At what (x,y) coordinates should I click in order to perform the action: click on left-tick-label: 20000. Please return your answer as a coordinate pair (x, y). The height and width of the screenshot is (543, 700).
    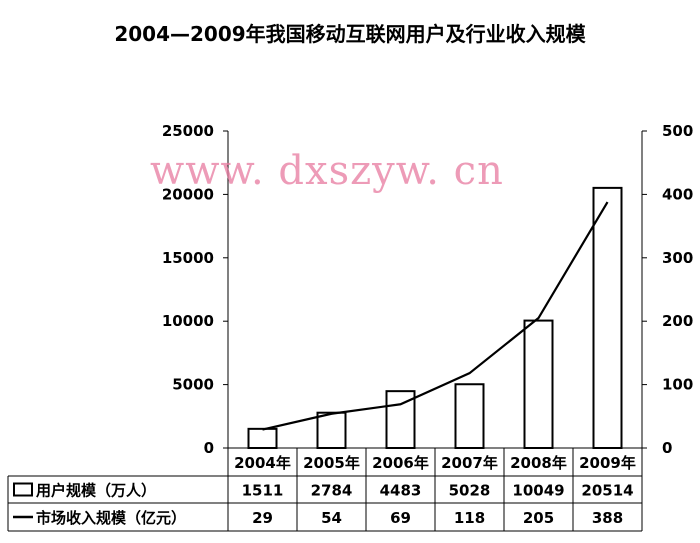
    Looking at the image, I should click on (188, 194).